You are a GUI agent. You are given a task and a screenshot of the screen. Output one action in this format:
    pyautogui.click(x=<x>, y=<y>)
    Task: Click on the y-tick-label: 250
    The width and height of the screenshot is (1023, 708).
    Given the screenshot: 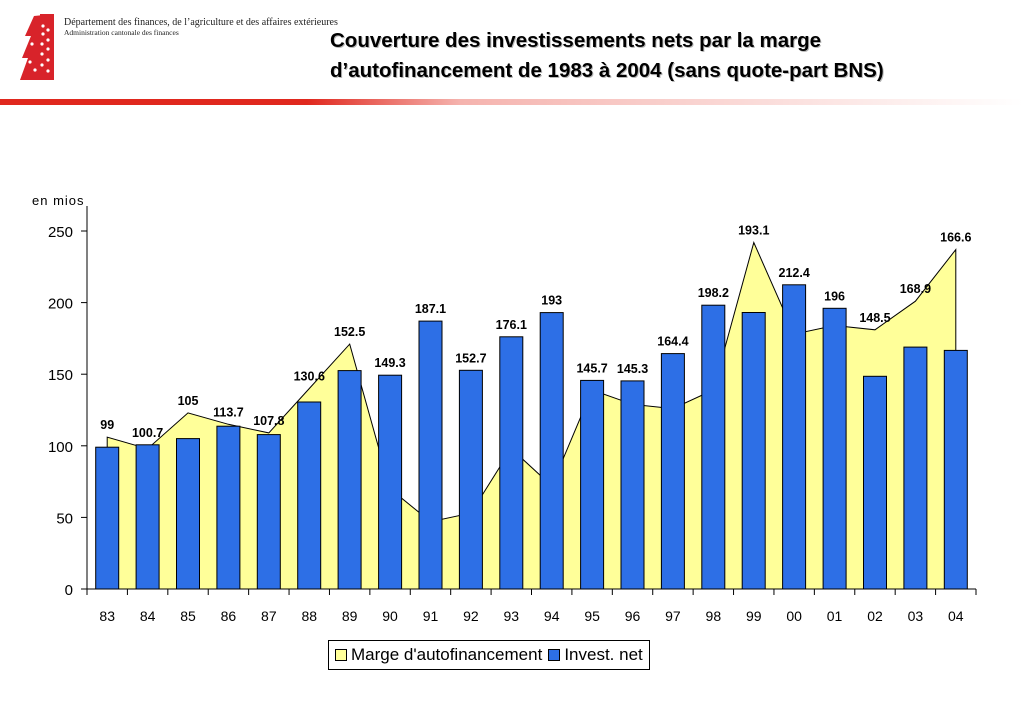 What is the action you would take?
    pyautogui.click(x=60, y=232)
    